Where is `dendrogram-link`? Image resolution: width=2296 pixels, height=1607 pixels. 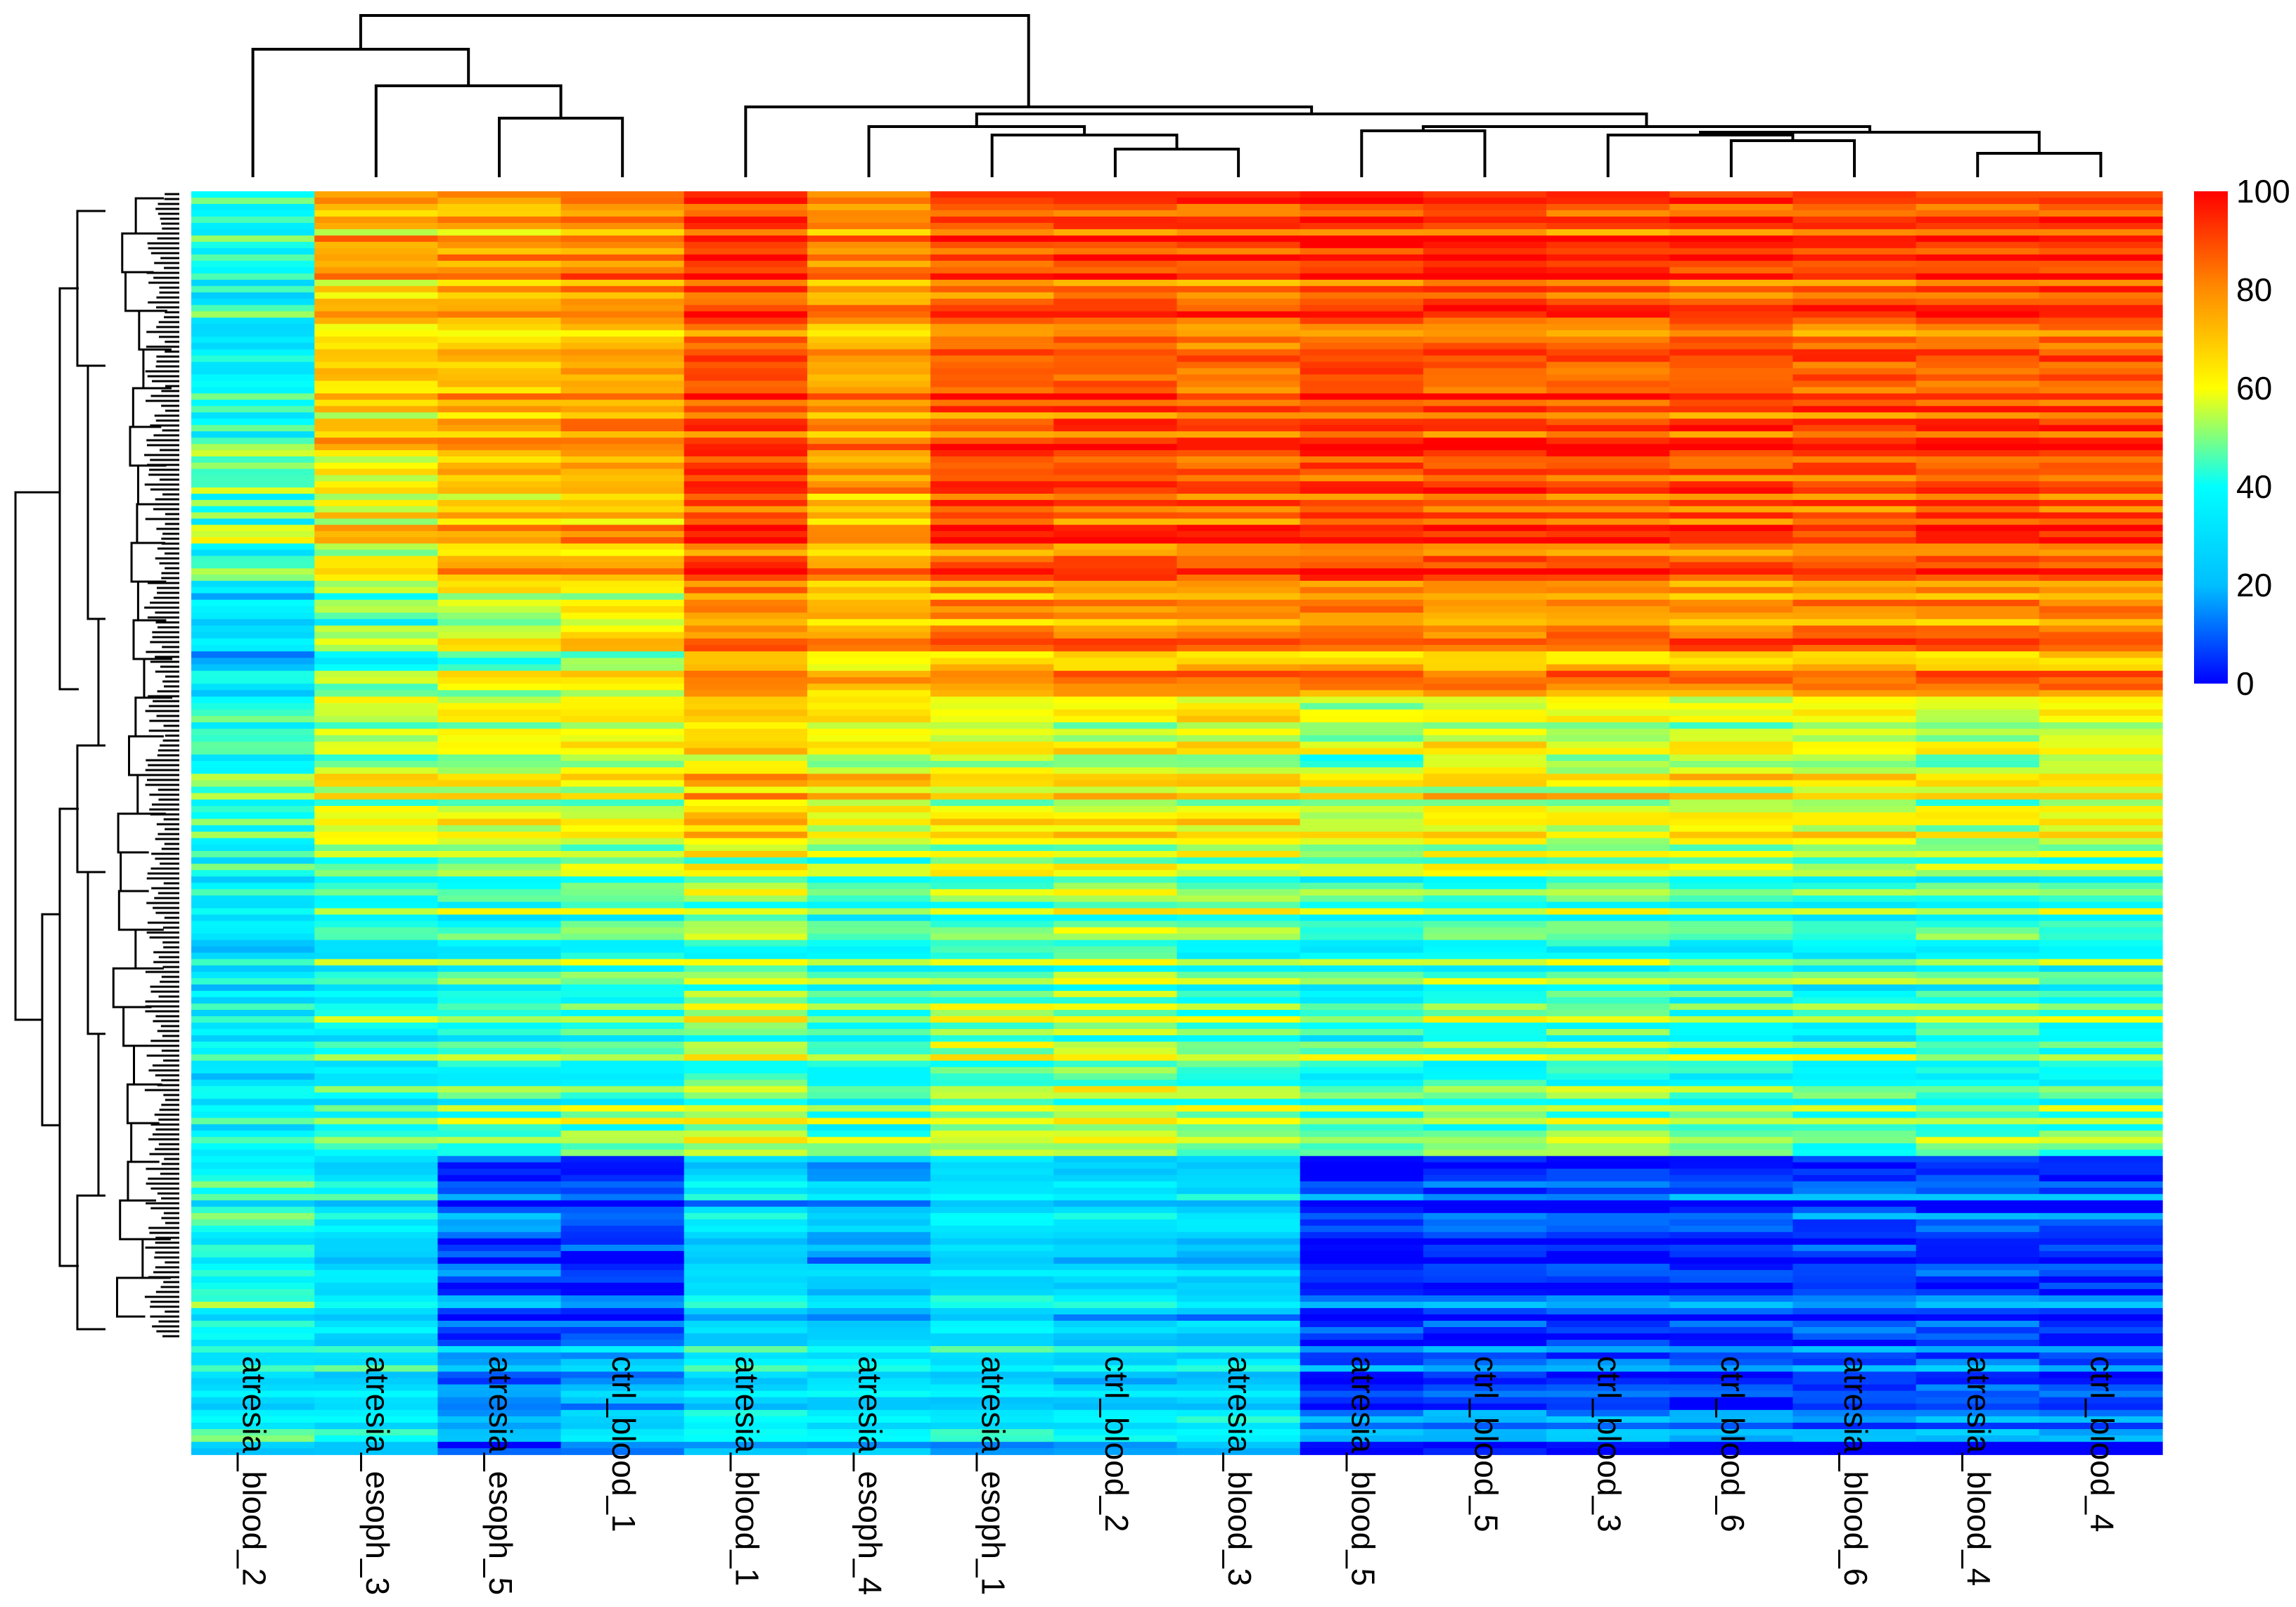 dendrogram-link is located at coordinates (1423, 153).